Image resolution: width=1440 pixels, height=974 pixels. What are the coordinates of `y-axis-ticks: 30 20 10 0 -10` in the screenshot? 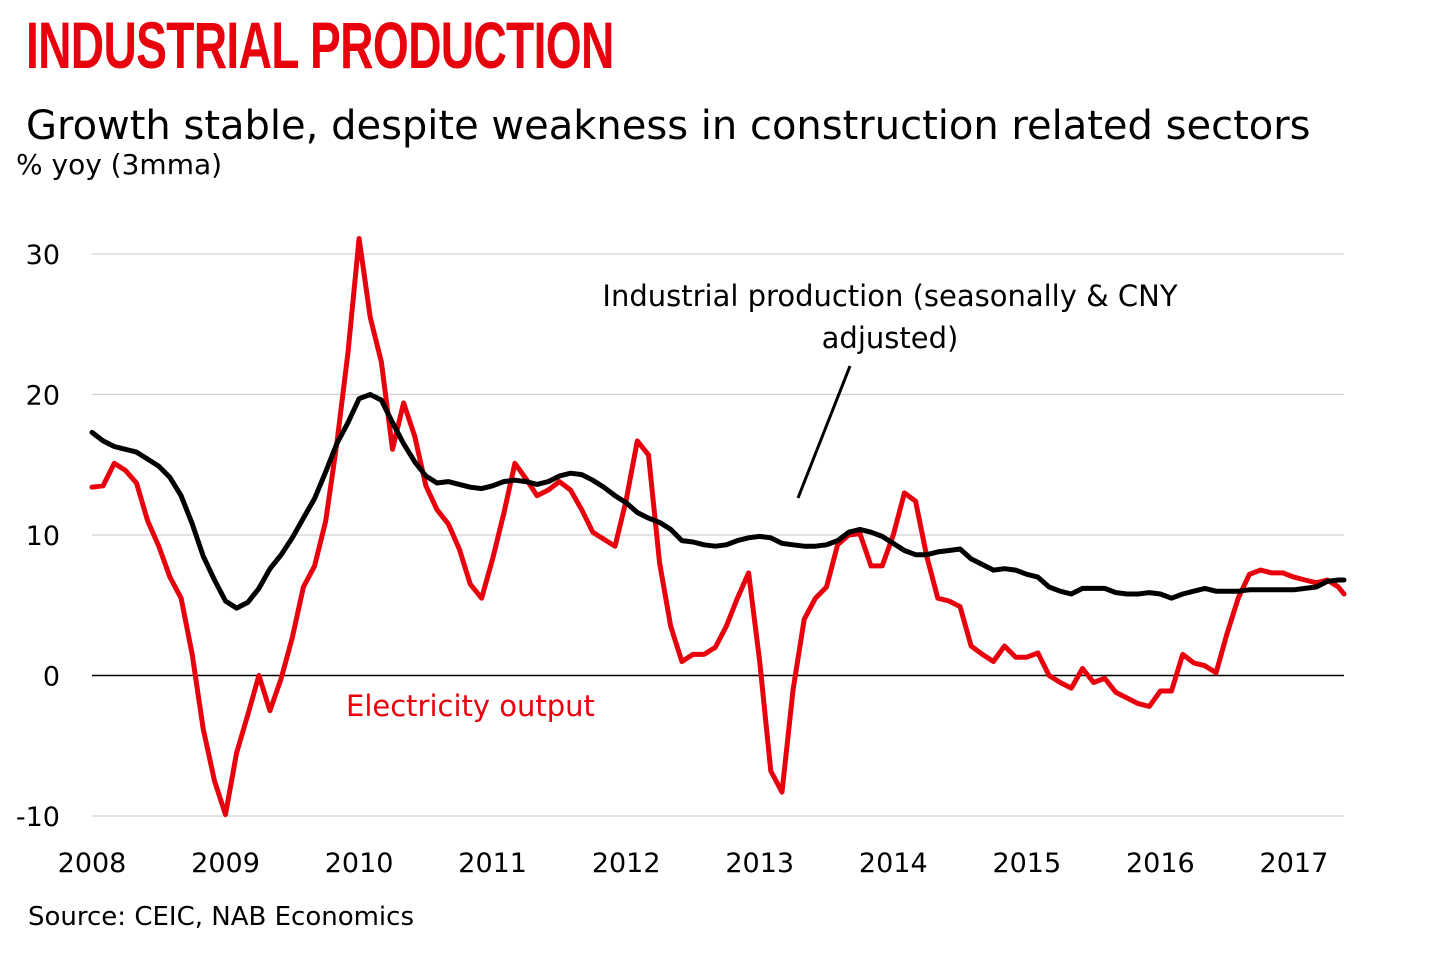 It's located at (38, 536).